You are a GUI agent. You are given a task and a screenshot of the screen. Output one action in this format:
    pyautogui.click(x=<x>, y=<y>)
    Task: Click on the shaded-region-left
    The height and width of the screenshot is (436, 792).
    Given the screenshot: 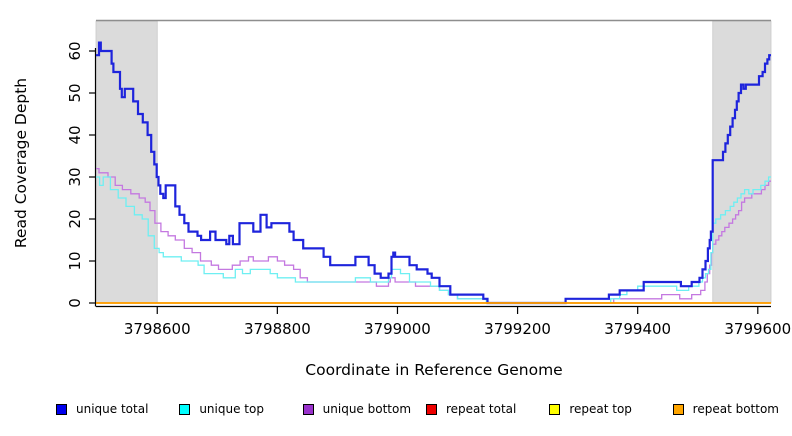 What is the action you would take?
    pyautogui.click(x=126, y=162)
    